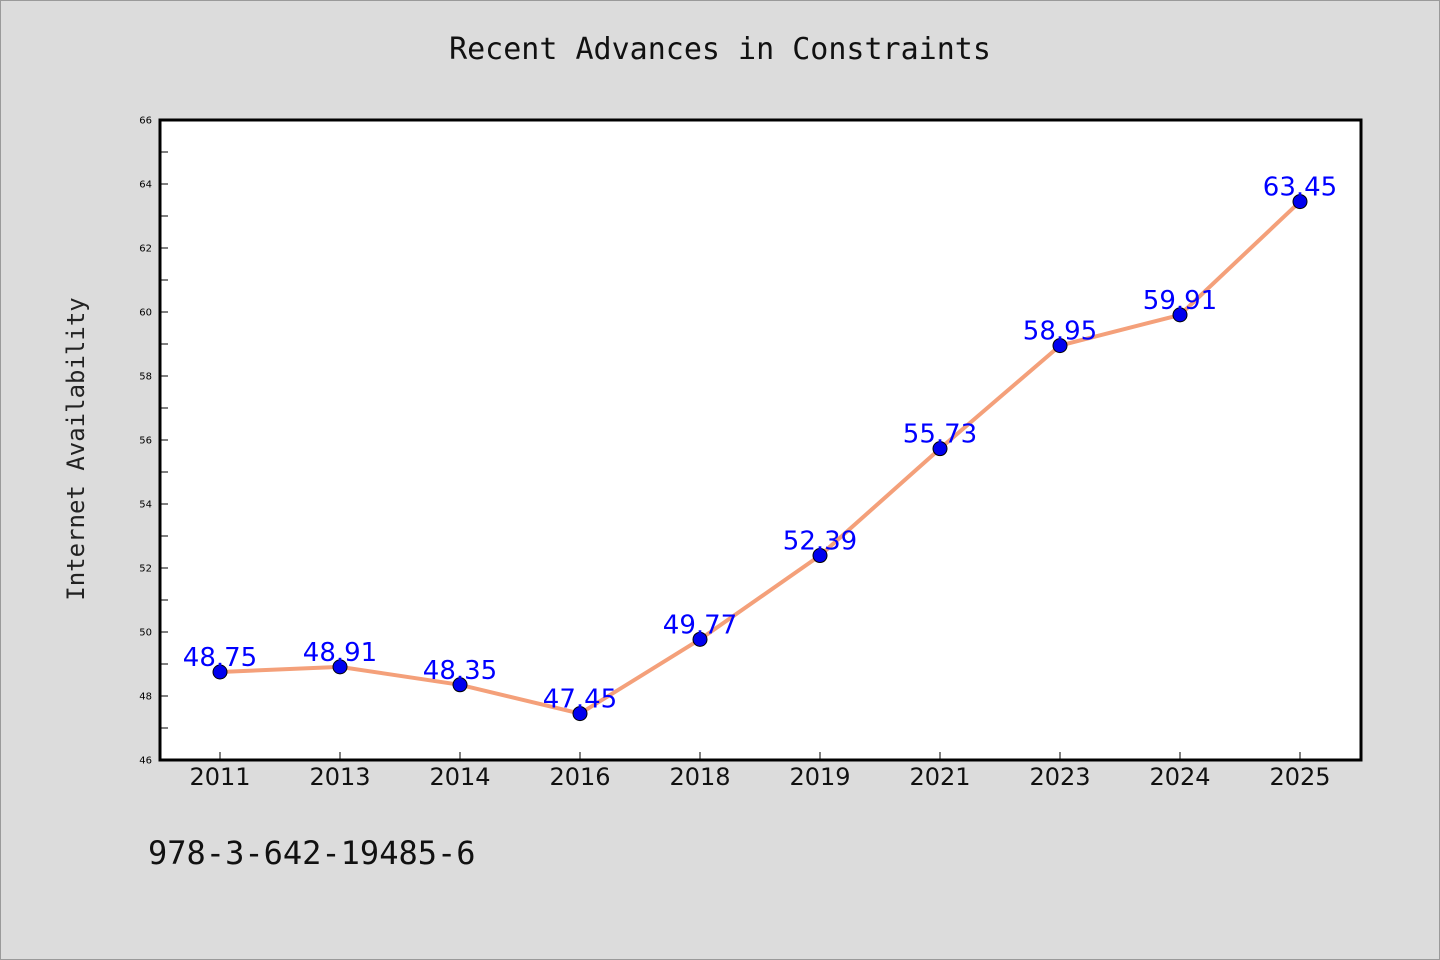 This screenshot has width=1440, height=960. What do you see at coordinates (820, 542) in the screenshot?
I see `data-label: 52.39` at bounding box center [820, 542].